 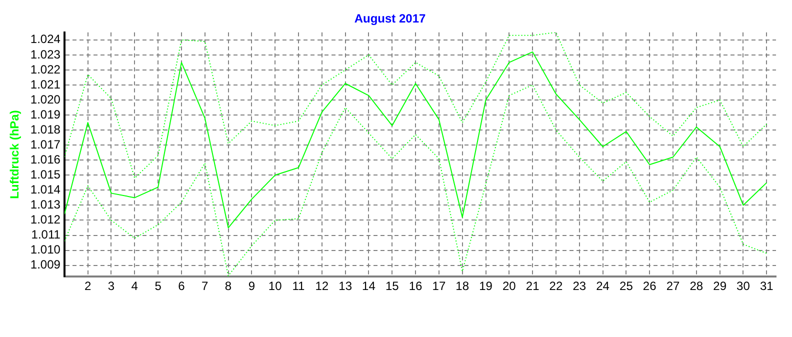 What do you see at coordinates (205, 286) in the screenshot?
I see `x-tick-label: 7` at bounding box center [205, 286].